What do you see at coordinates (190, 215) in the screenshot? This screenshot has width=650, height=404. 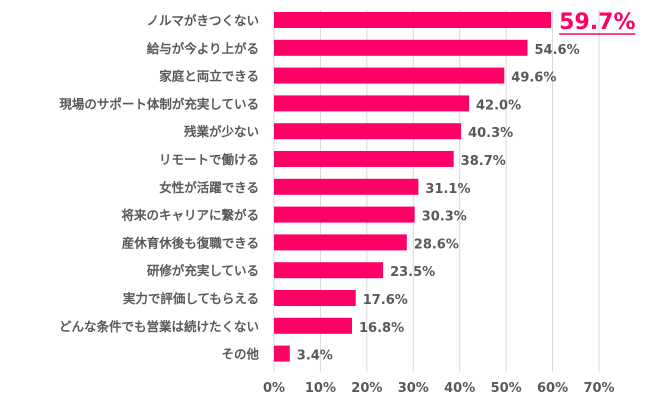 I see `category-label: 将来のキャリアに繋がる` at bounding box center [190, 215].